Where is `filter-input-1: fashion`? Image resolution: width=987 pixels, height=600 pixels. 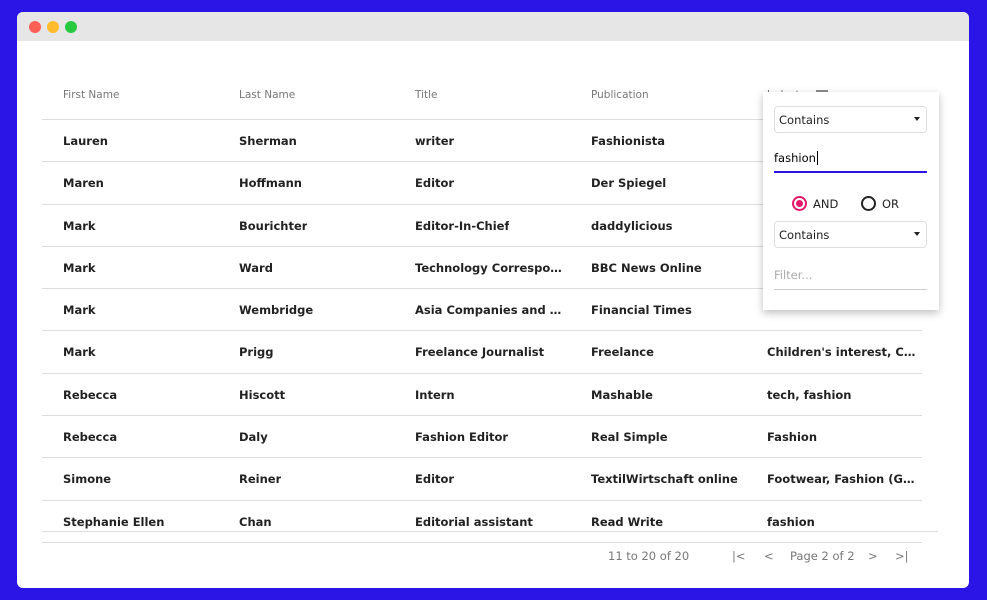
filter-input-1: fashion is located at coordinates (850, 159).